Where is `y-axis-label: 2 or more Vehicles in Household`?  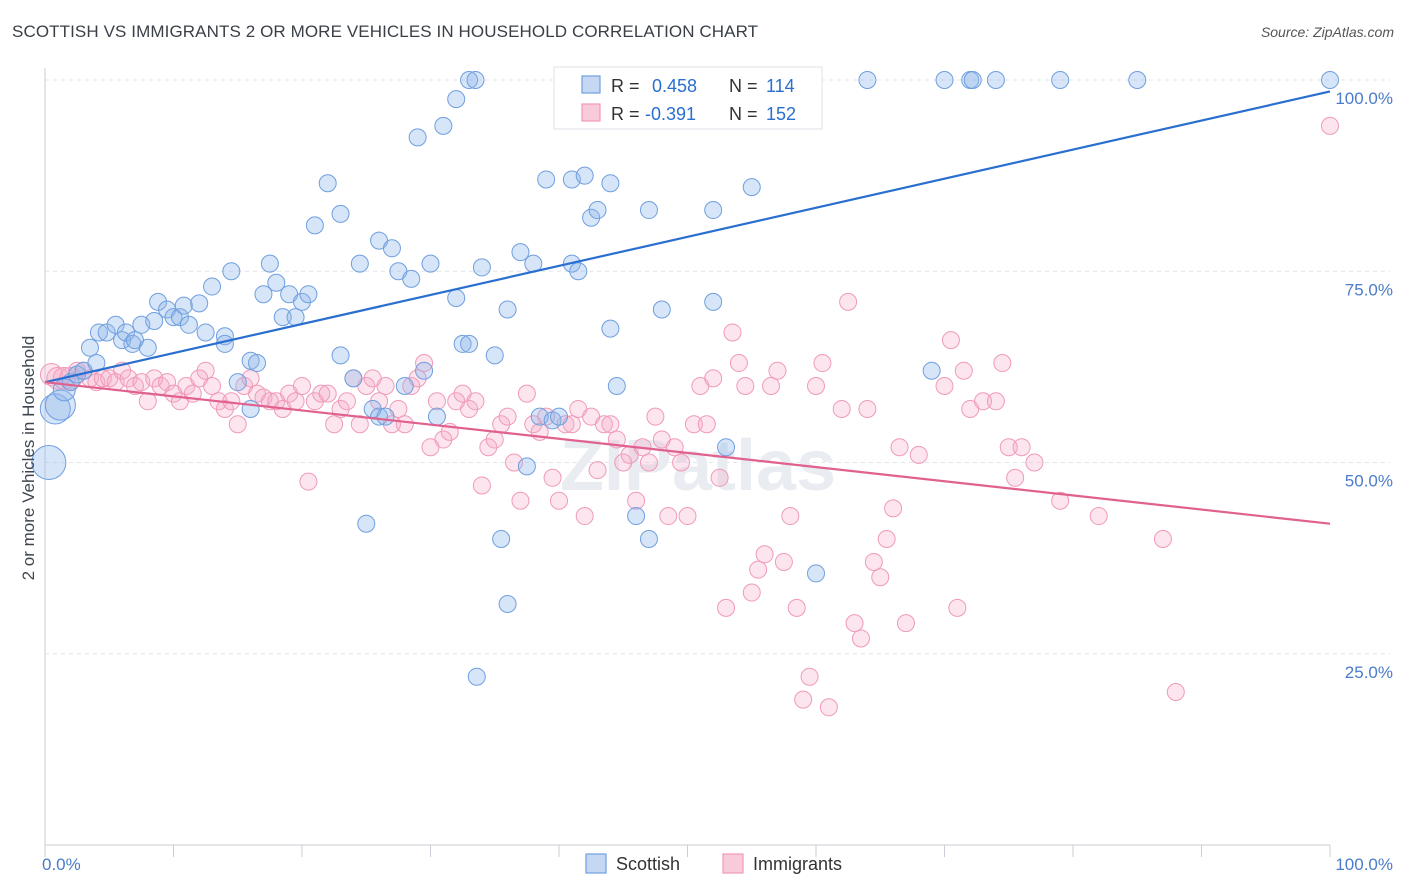 y-axis-label: 2 or more Vehicles in Household is located at coordinates (28, 458).